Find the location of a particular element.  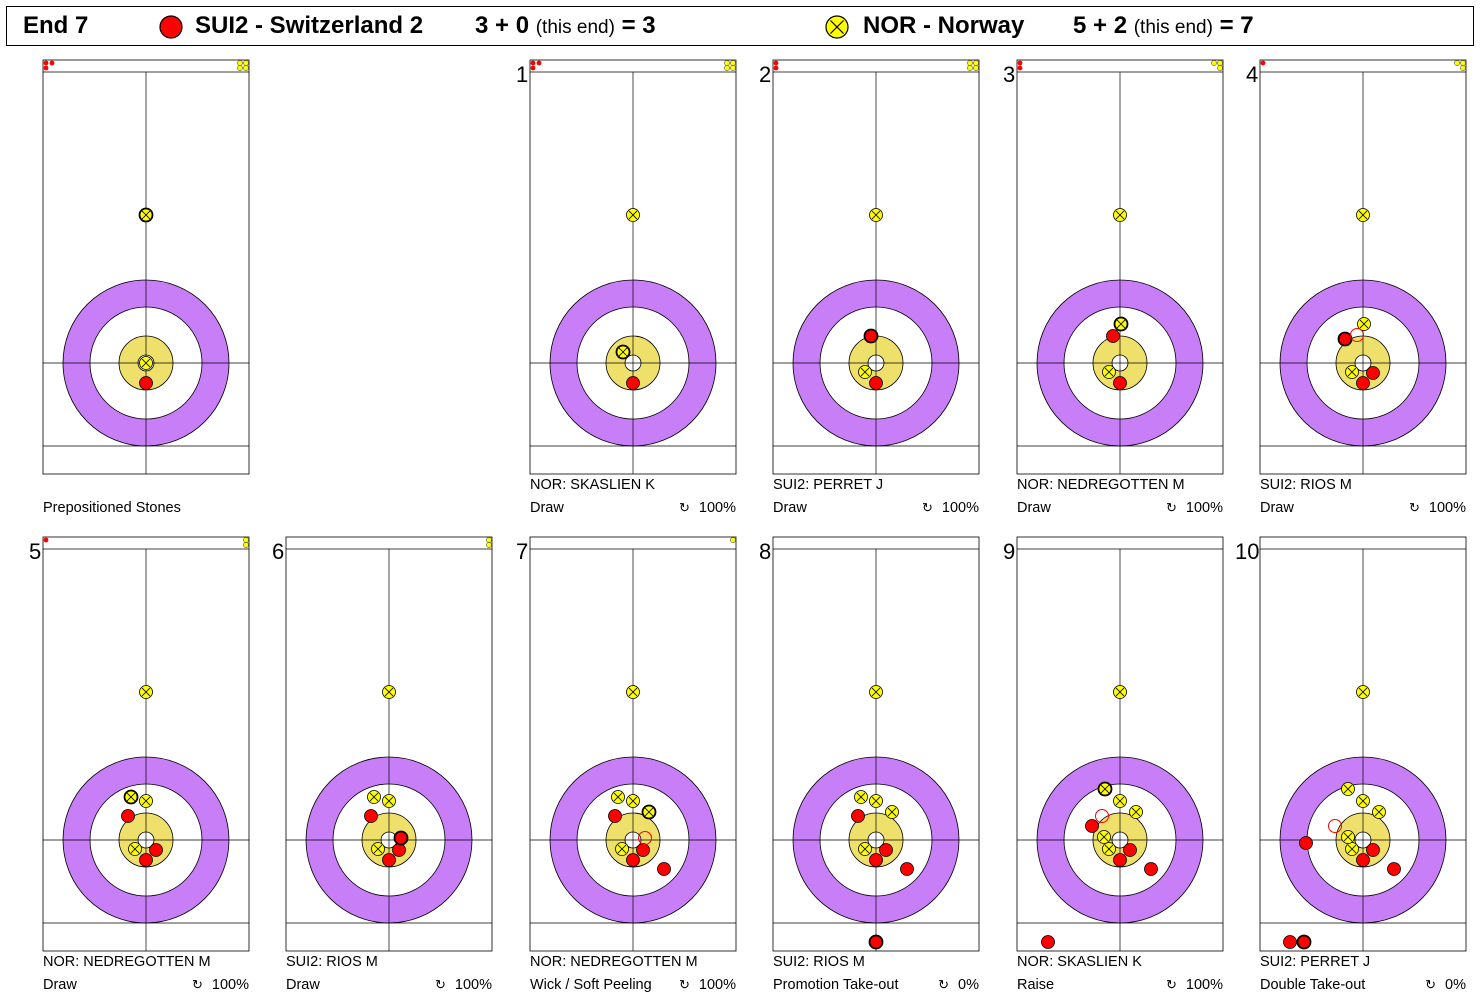

shot-percent: ↻ 100% is located at coordinates (453, 985).